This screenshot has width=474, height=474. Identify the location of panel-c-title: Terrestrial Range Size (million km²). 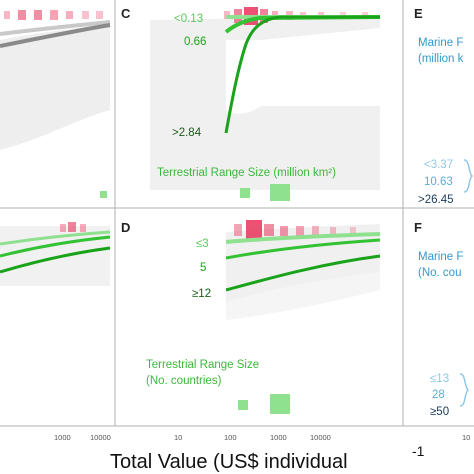
(246, 173).